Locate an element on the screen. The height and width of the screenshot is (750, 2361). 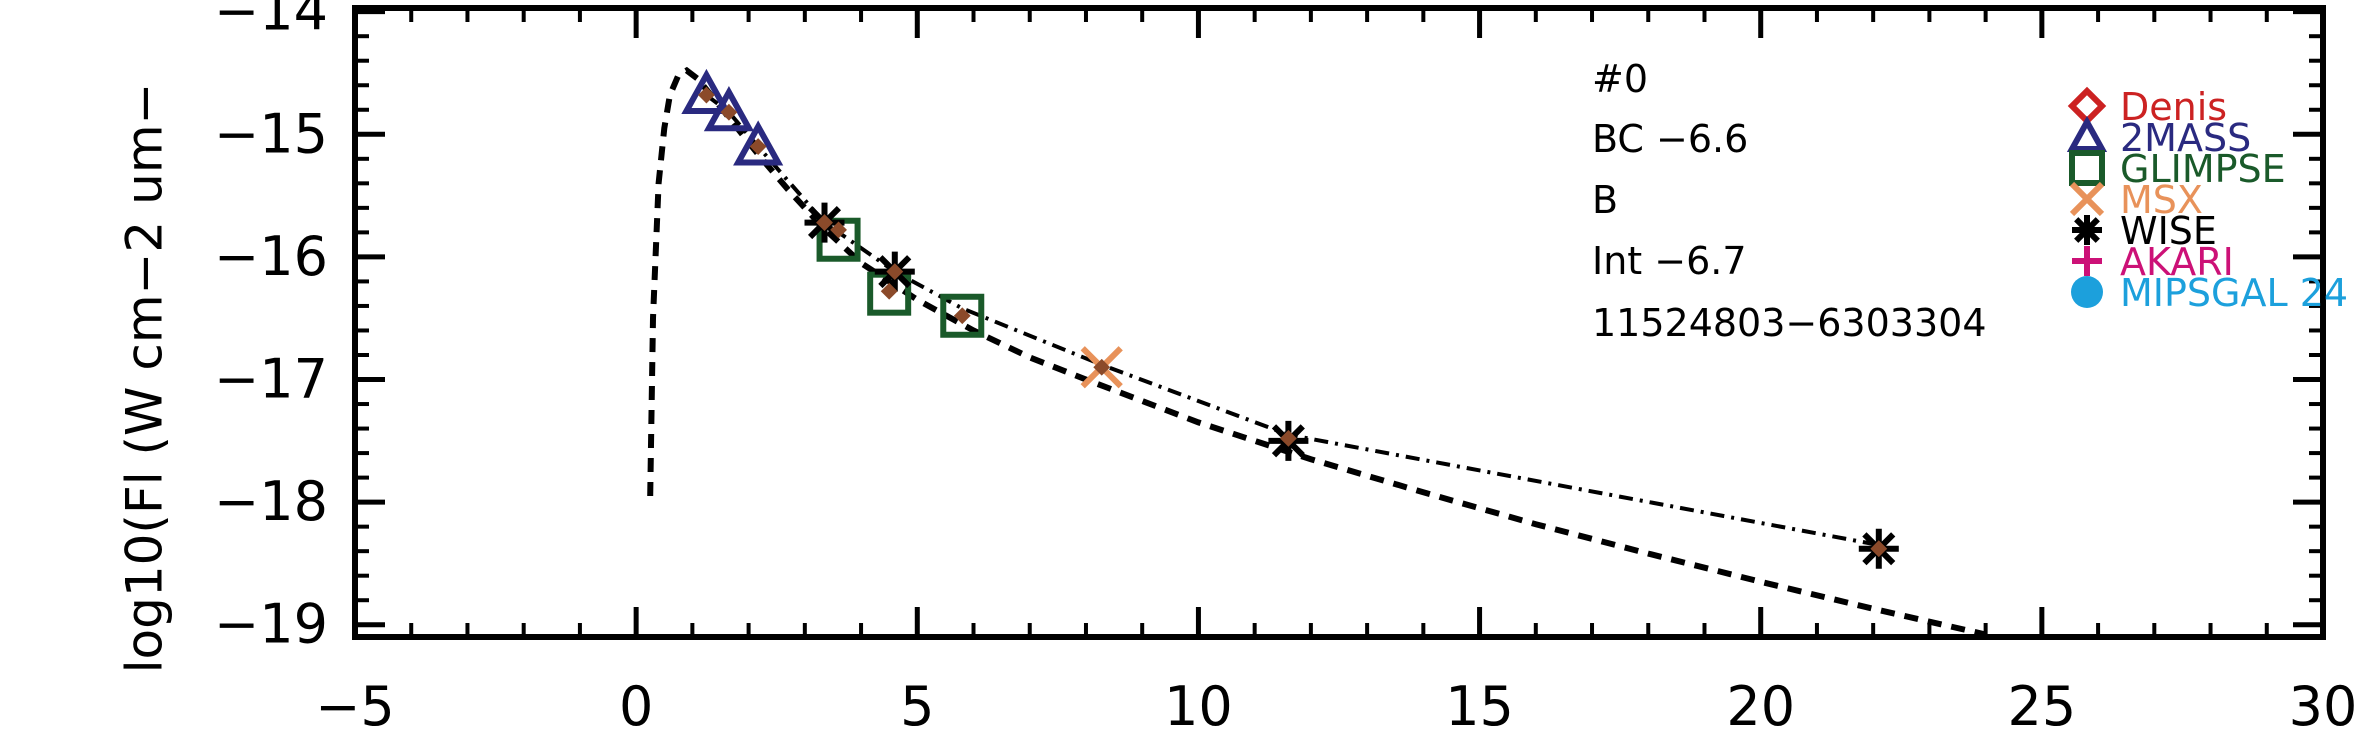
x-tick-label: 5 is located at coordinates (917, 706).